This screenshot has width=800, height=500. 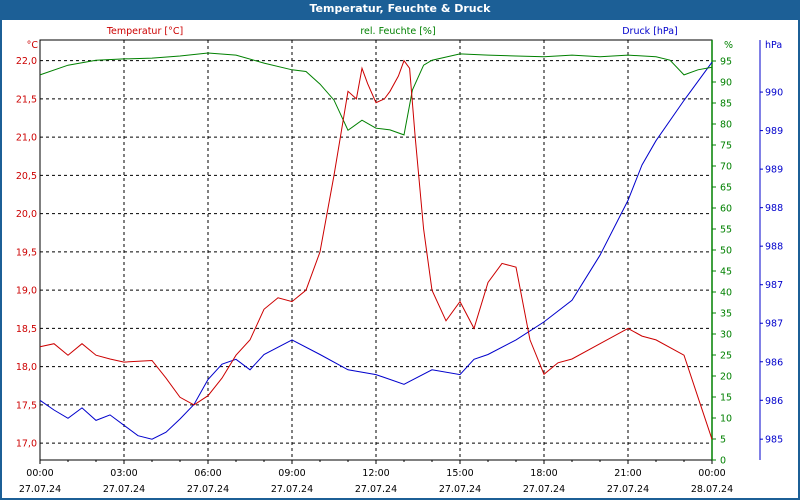 What do you see at coordinates (726, 230) in the screenshot?
I see `humidity-tick-label: 55` at bounding box center [726, 230].